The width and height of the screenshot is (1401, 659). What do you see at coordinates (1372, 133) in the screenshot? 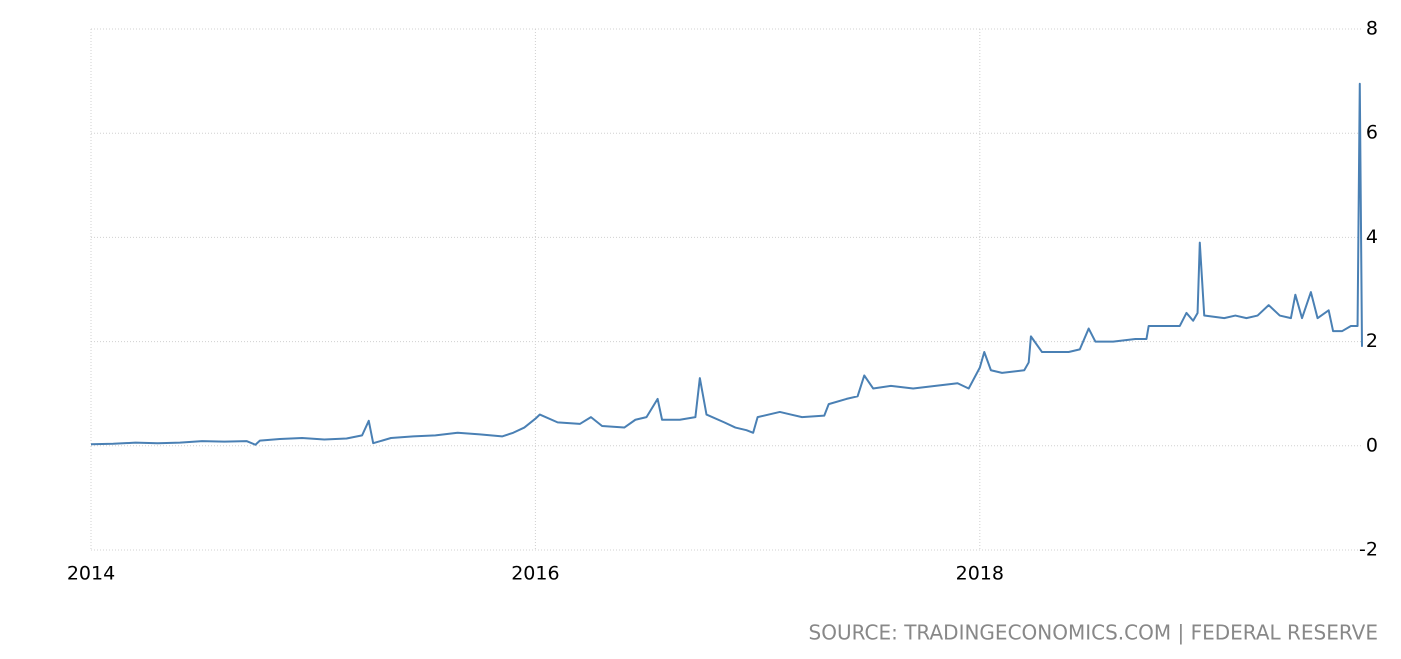
I see `y-tick-label: 6` at bounding box center [1372, 133].